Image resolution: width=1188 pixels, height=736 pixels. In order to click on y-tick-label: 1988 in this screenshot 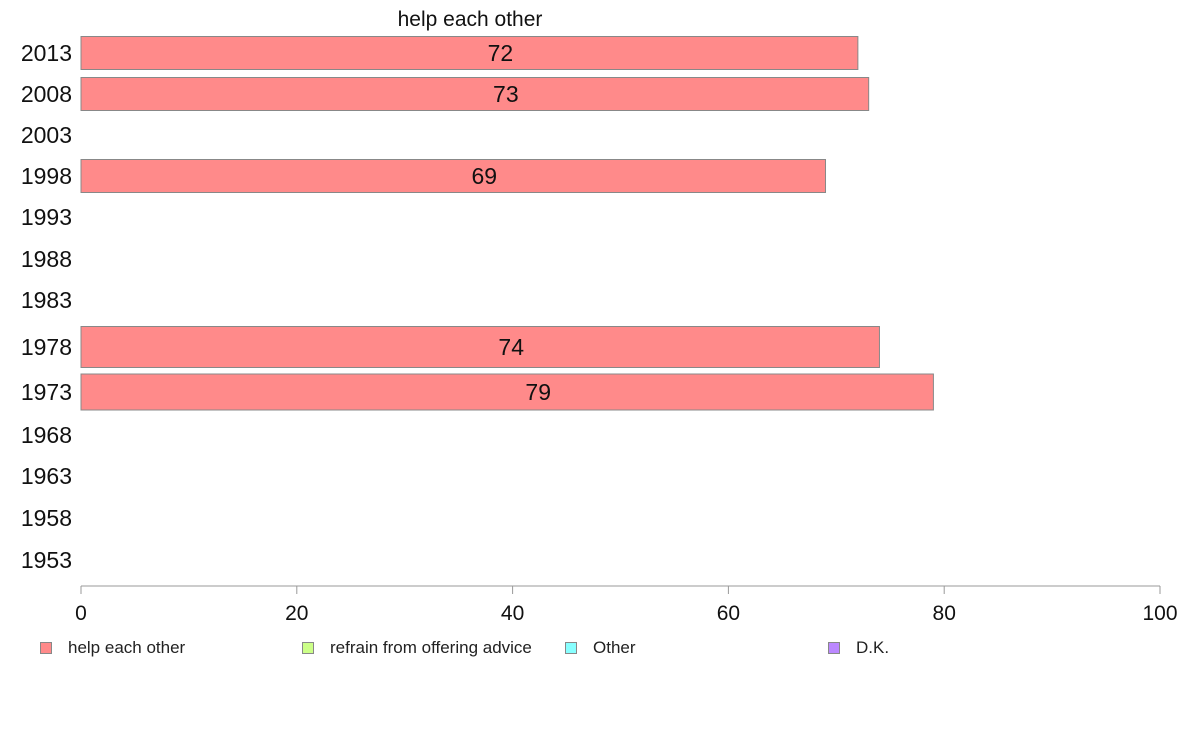, I will do `click(46, 259)`.